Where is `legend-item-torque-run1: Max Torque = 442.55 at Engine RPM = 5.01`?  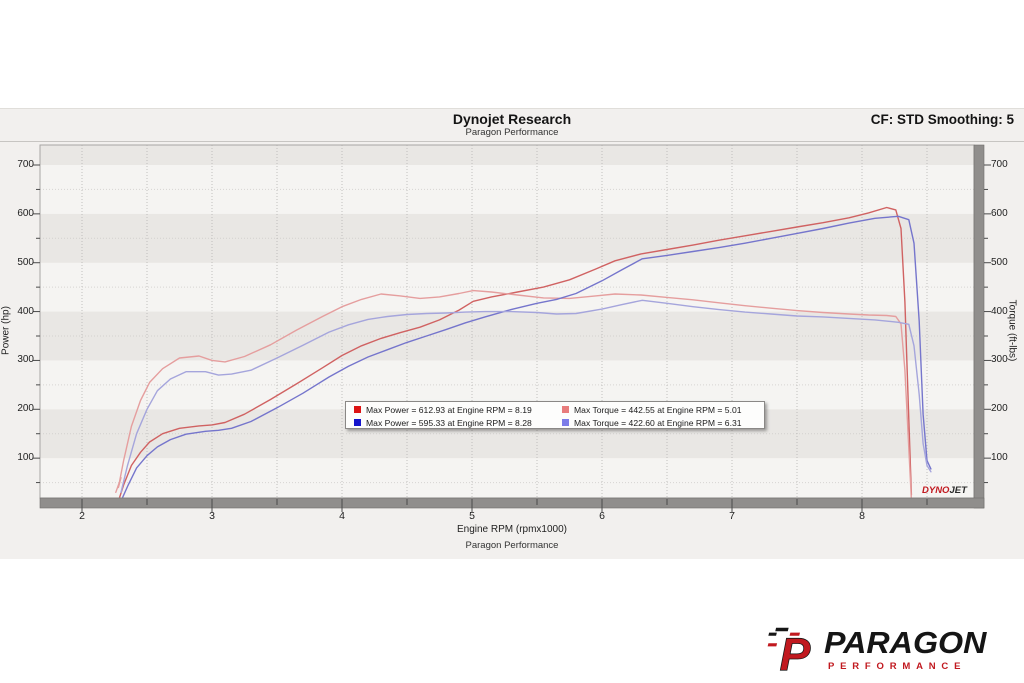
legend-item-torque-run1: Max Torque = 442.55 at Engine RPM = 5.01 is located at coordinates (663, 410).